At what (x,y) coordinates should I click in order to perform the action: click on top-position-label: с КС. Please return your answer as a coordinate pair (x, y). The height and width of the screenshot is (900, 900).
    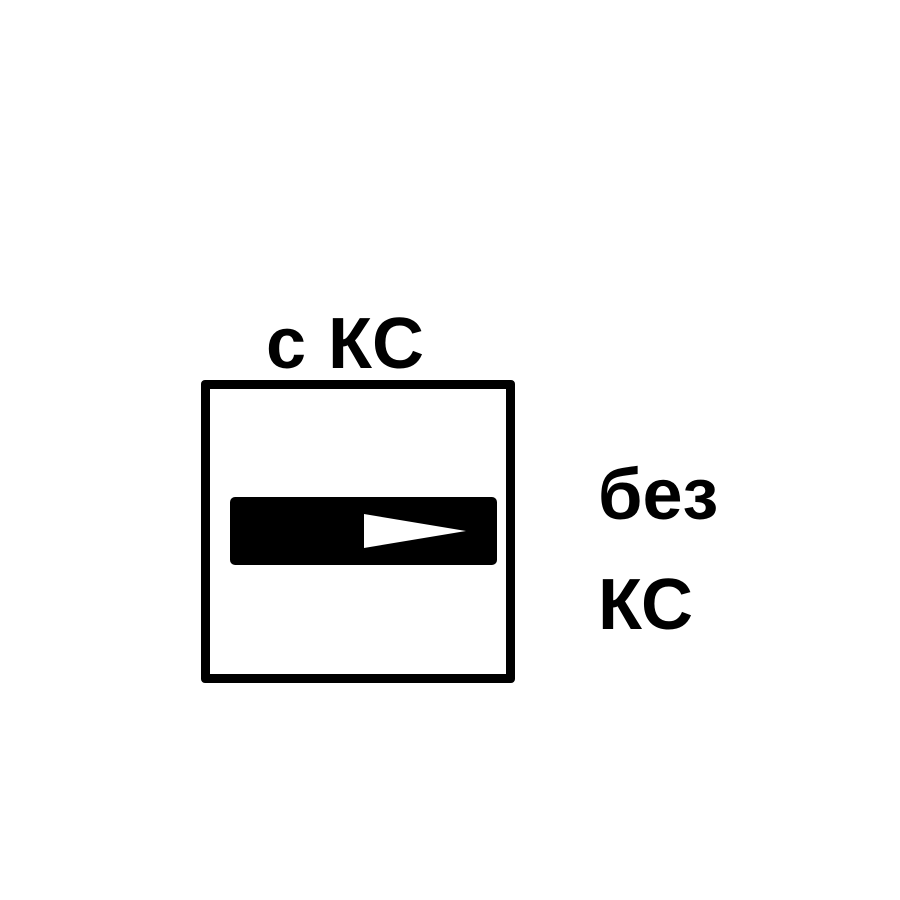
    Looking at the image, I should click on (346, 344).